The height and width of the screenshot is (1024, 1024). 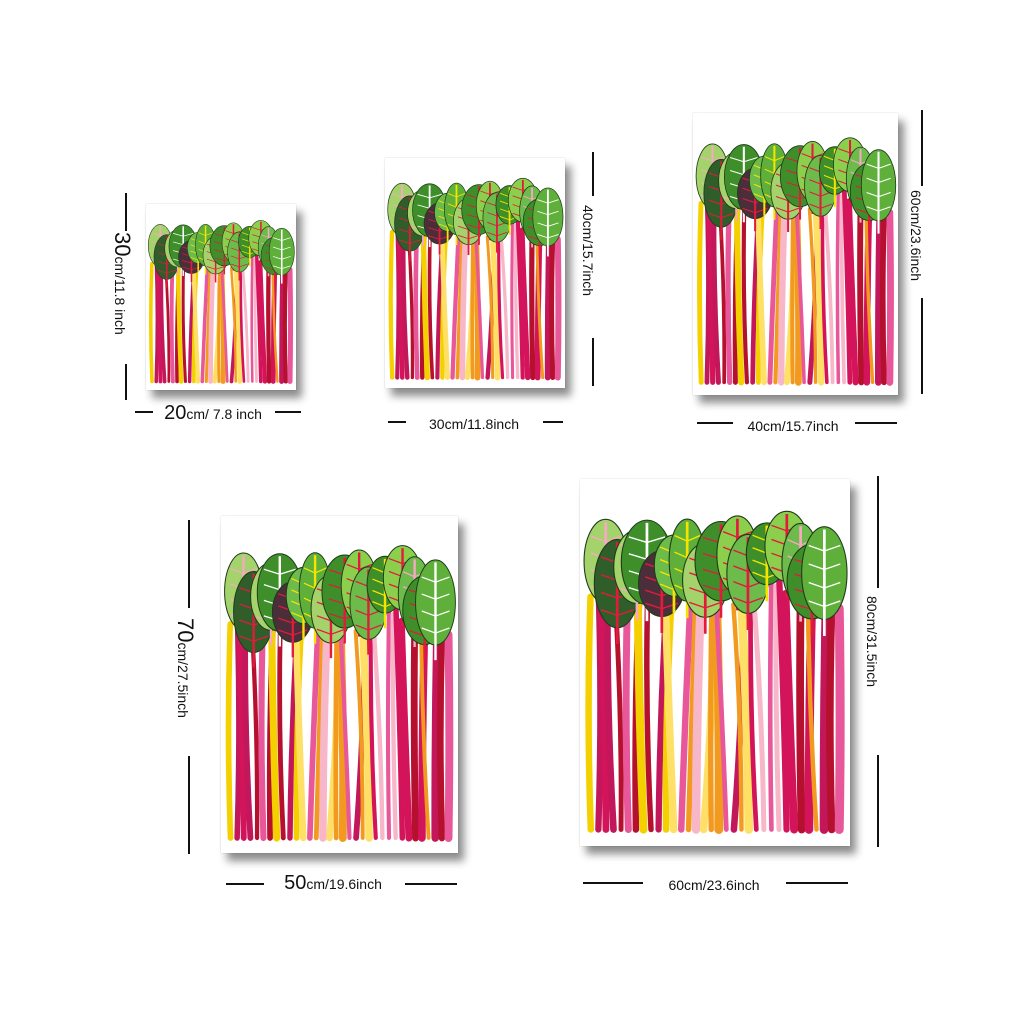 What do you see at coordinates (916, 236) in the screenshot?
I see `height-label-40x60: 60cm/23.6inch` at bounding box center [916, 236].